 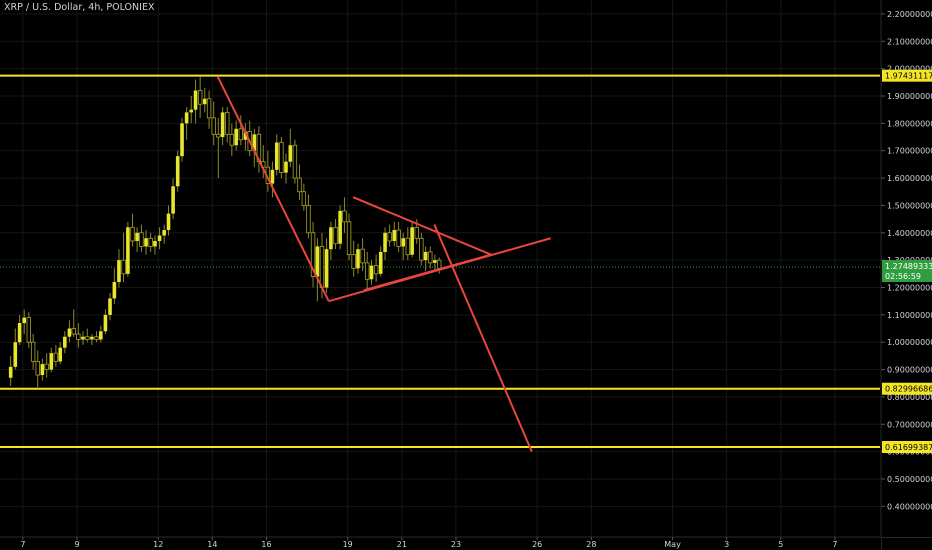 I want to click on price-tick-label: 1.70000000, so click(x=909, y=151).